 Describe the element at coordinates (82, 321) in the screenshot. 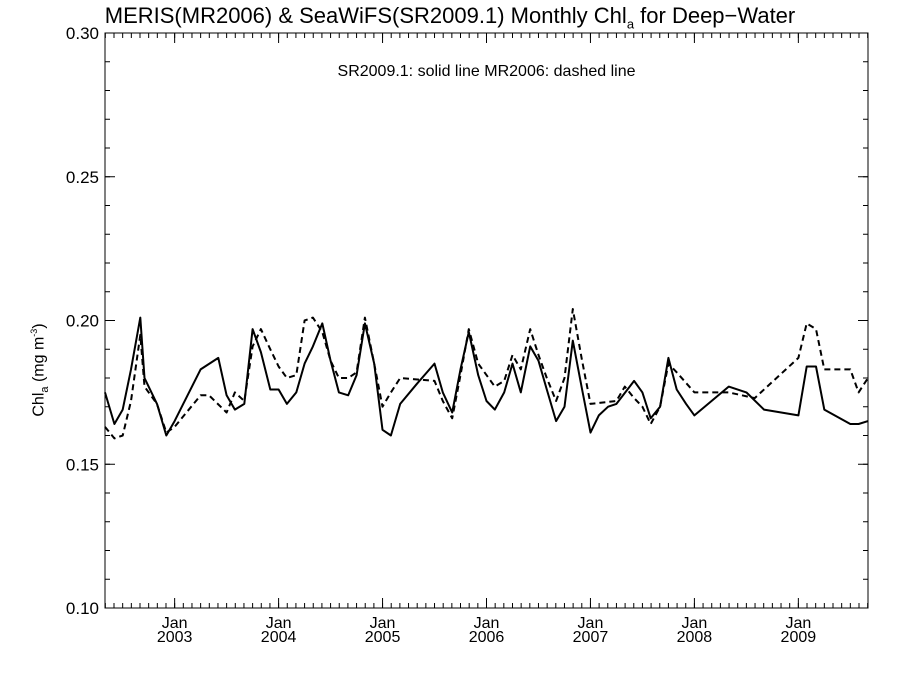

I see `y-tick-label: 0.20` at that location.